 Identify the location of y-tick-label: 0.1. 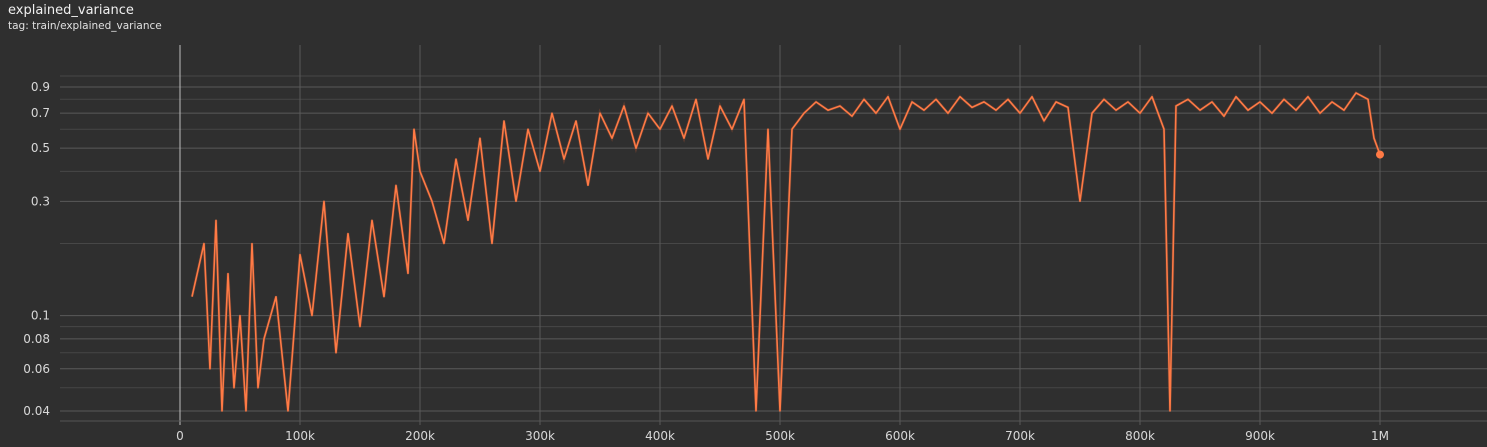
(40, 316).